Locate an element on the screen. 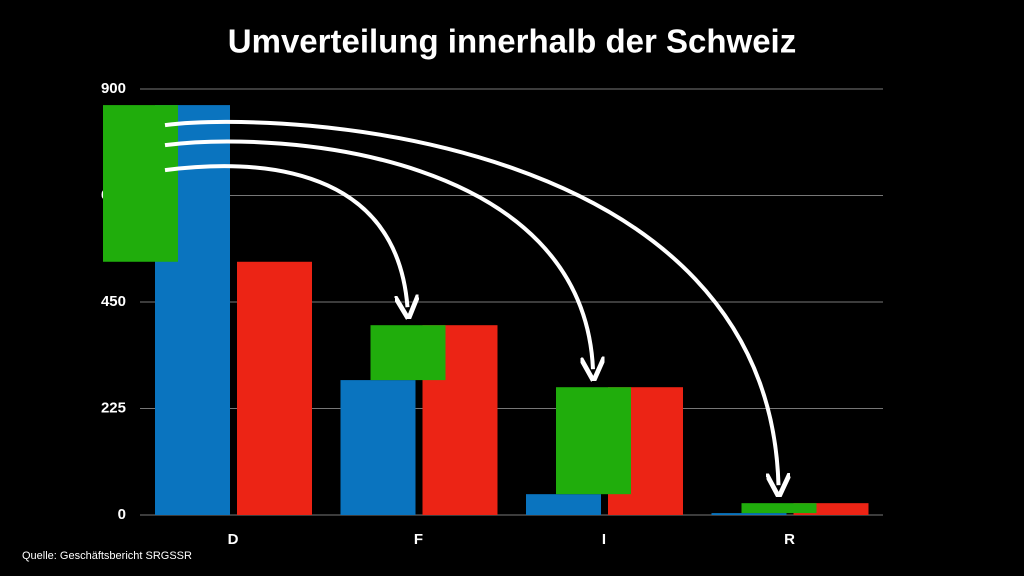  y-tick-label: 0 is located at coordinates (122, 514).